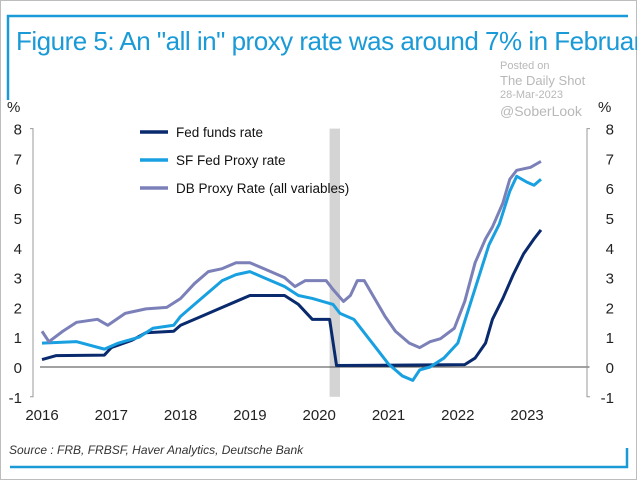 The image size is (637, 480). I want to click on y-tick-right: 0, so click(610, 368).